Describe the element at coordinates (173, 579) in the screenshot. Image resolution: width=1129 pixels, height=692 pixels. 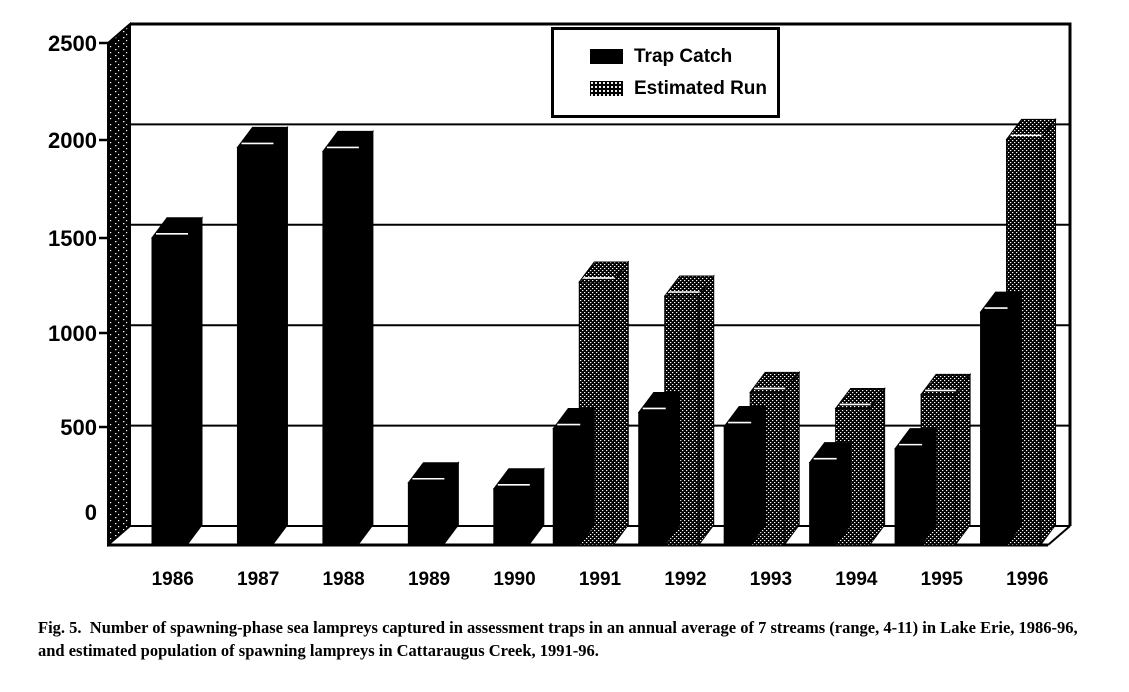
I see `x-category-label-1986: 1986` at that location.